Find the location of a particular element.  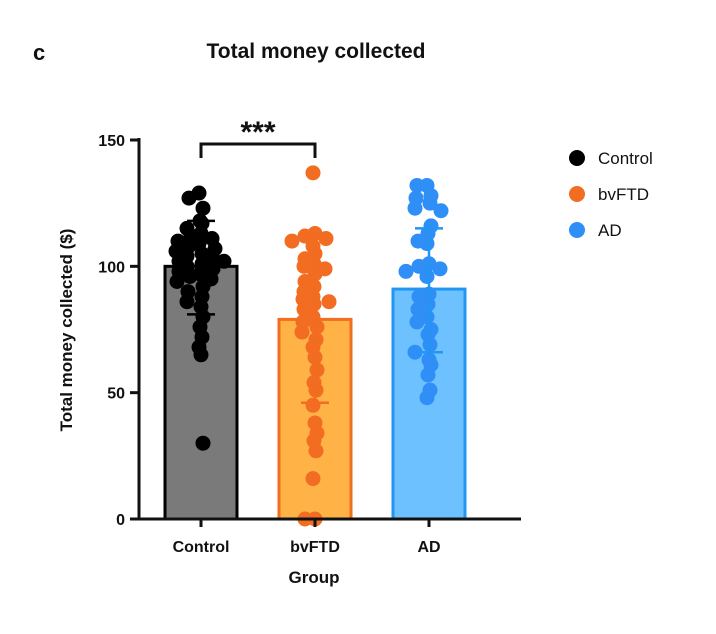

panel-label: c is located at coordinates (39, 52).